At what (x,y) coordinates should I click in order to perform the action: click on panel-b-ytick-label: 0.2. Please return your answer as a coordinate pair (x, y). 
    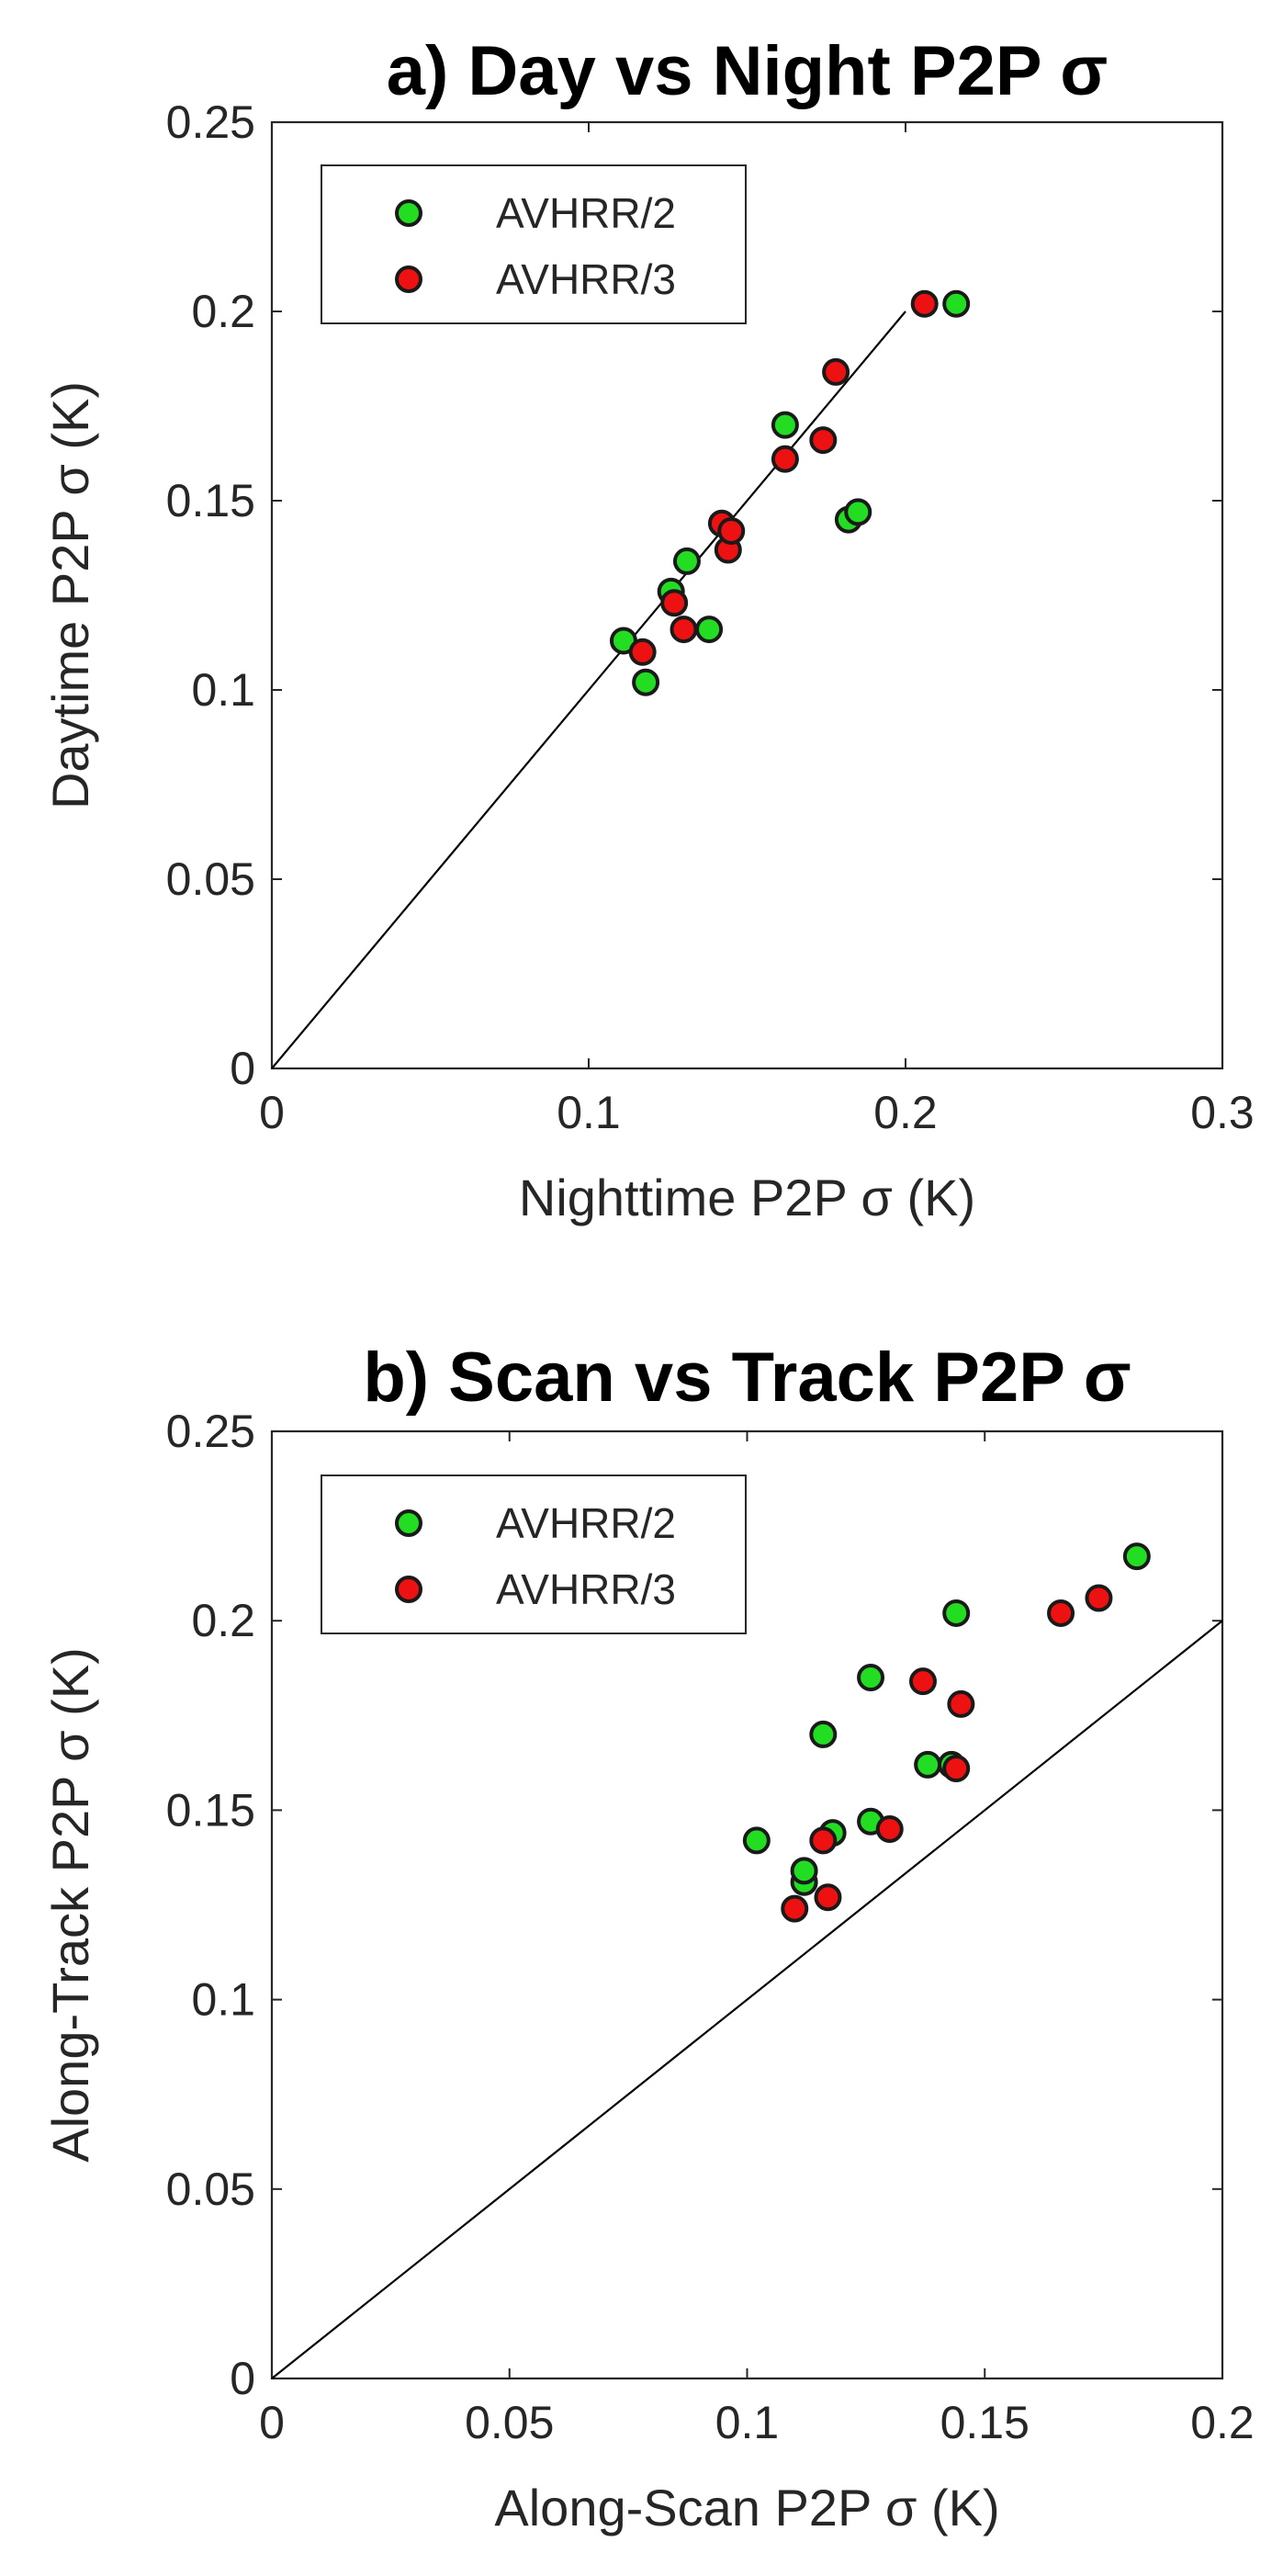
    Looking at the image, I should click on (223, 1620).